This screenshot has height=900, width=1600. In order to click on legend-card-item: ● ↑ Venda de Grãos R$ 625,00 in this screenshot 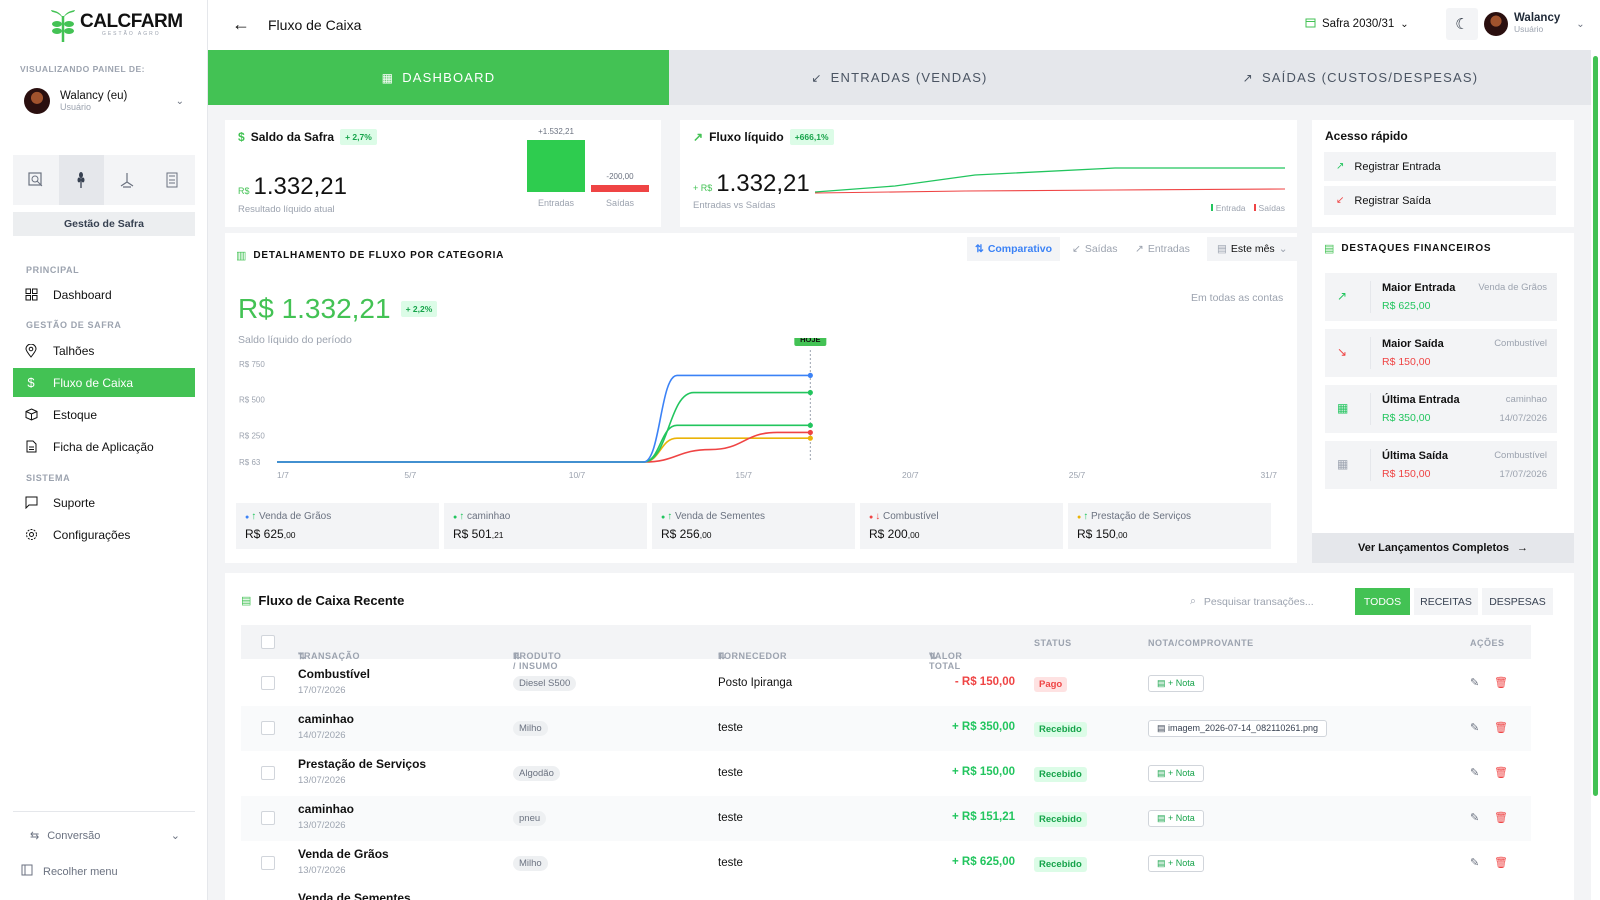, I will do `click(337, 526)`.